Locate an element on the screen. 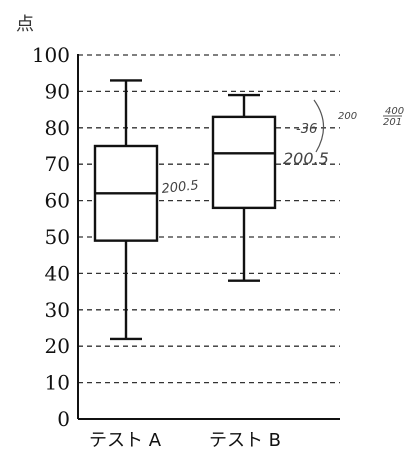  y-tick-label-50: 50 is located at coordinates (57, 237).